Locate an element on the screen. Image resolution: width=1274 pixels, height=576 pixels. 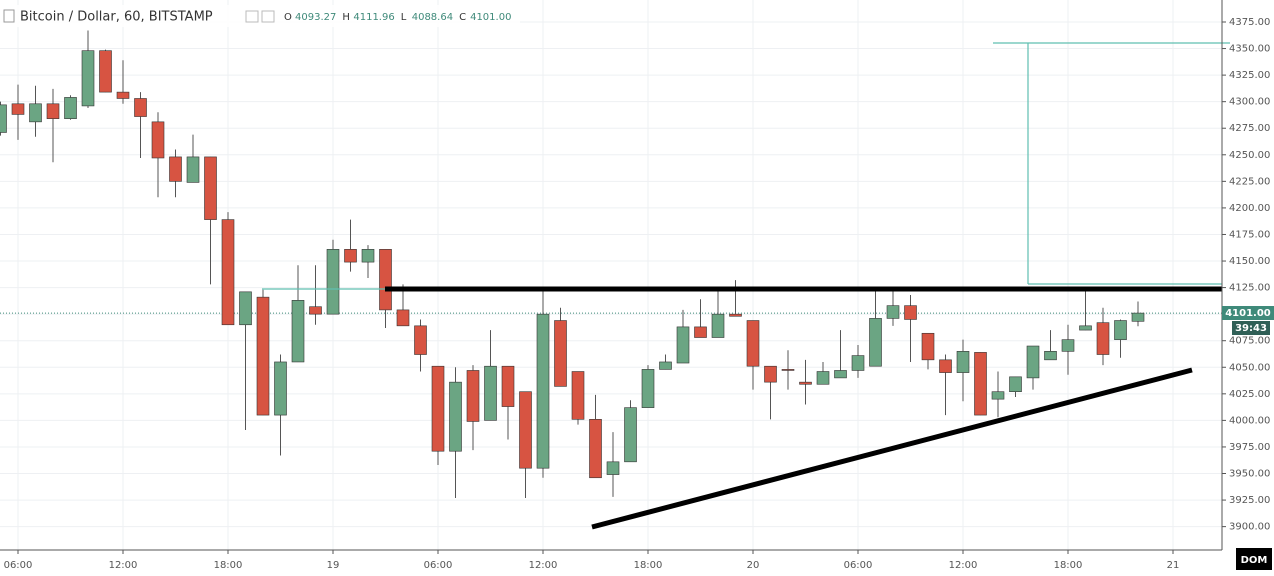
y-tick-label: 4050.00 is located at coordinates (1249, 367).